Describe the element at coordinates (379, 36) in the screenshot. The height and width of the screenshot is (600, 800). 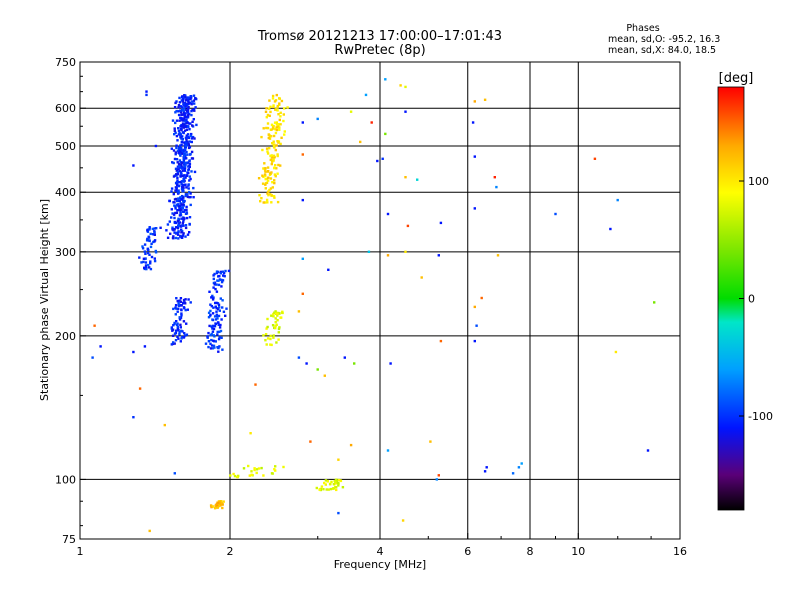
I see `chart-title: Tromsø 20121213 17:00:00–17:01:43` at that location.